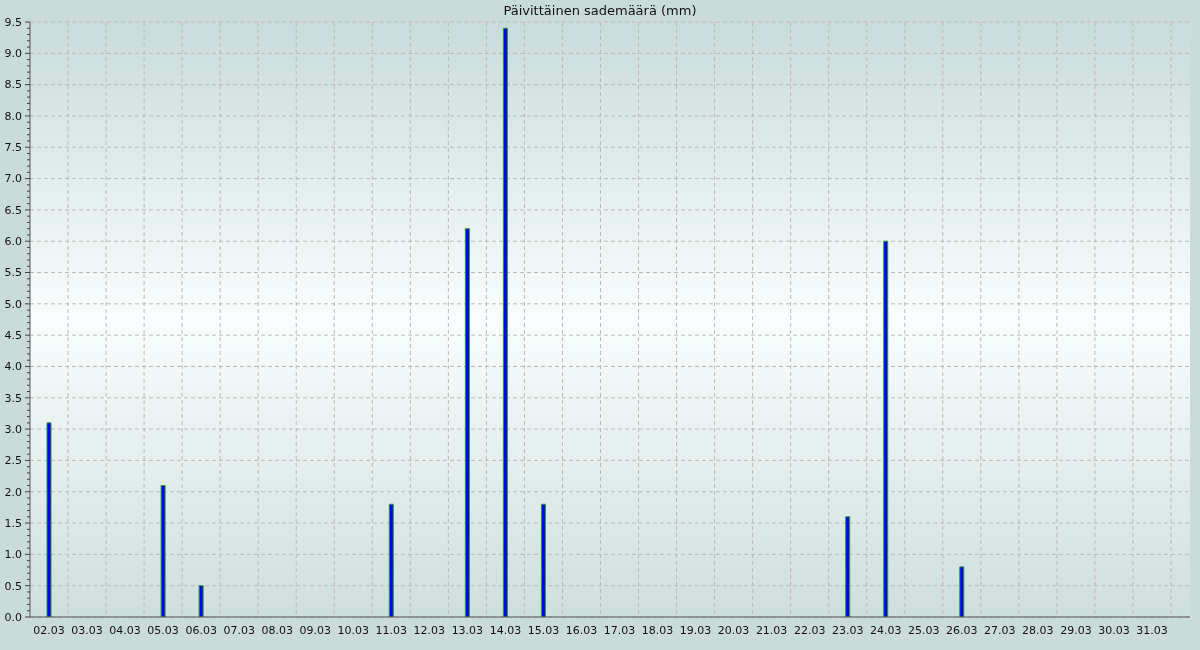  Describe the element at coordinates (1038, 630) in the screenshot. I see `x-tick-label: 28.03` at that location.